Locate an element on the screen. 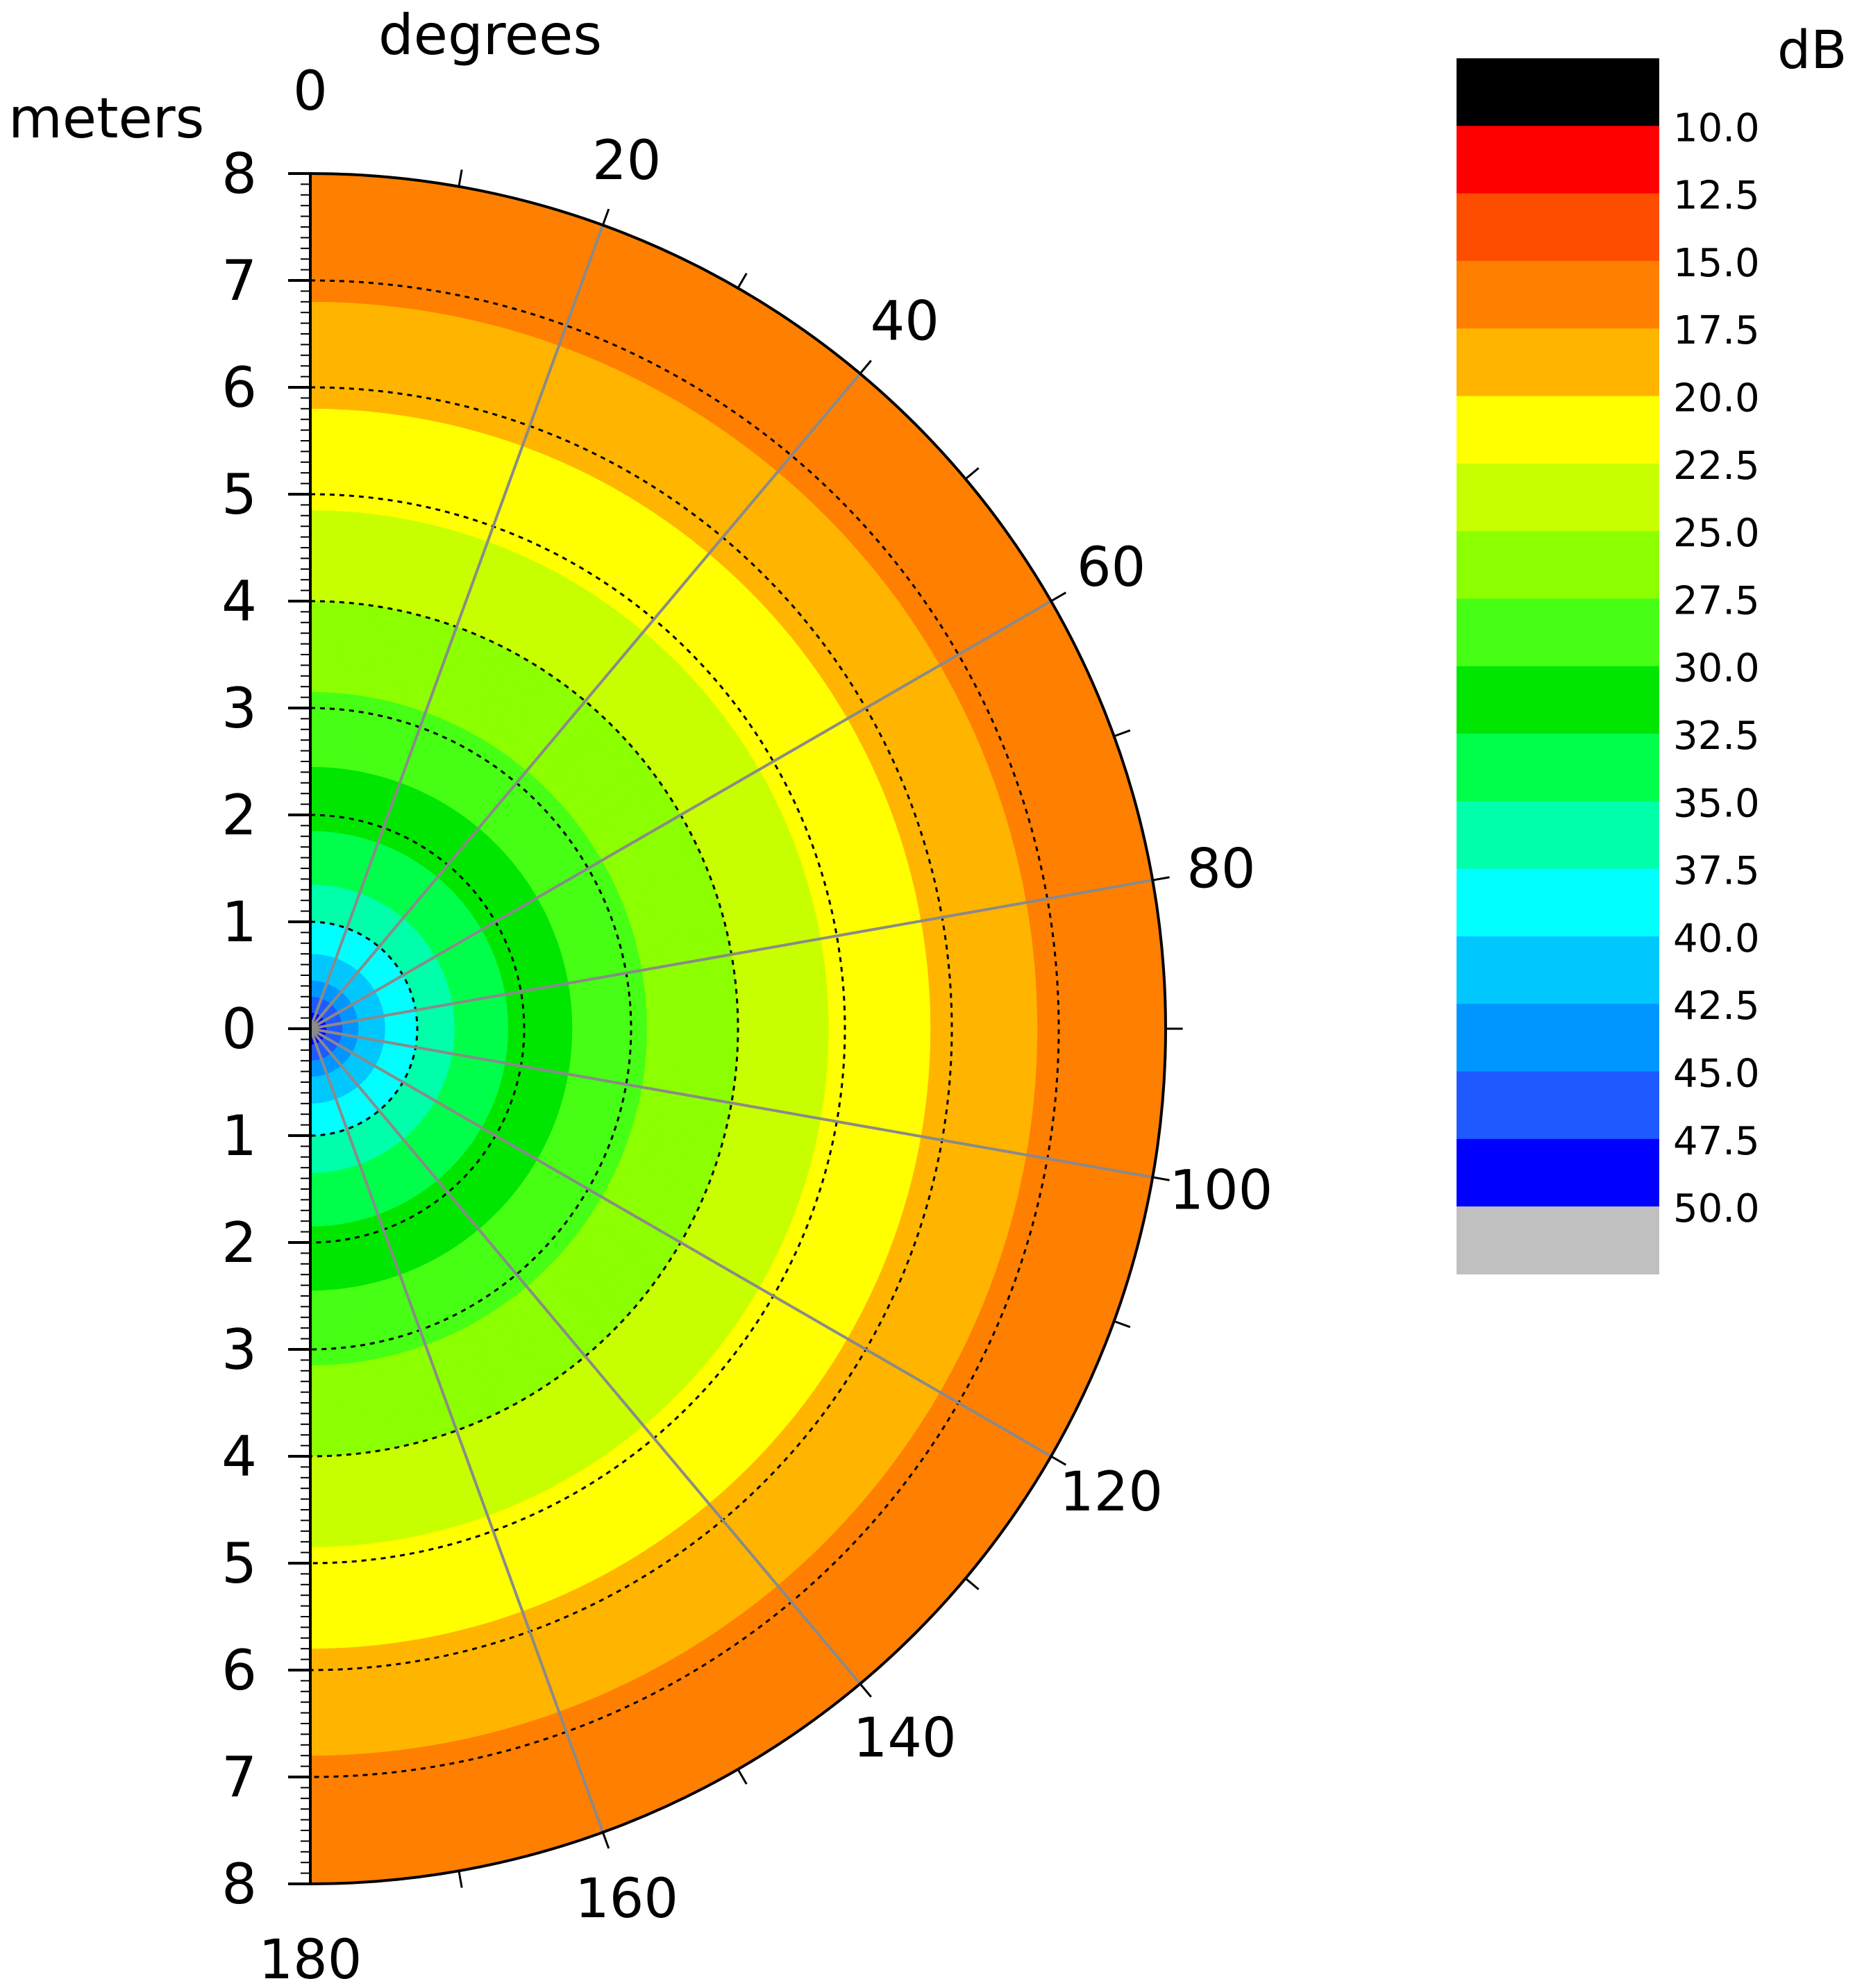  colorbar-tick-label: 12.5 is located at coordinates (1716, 196).